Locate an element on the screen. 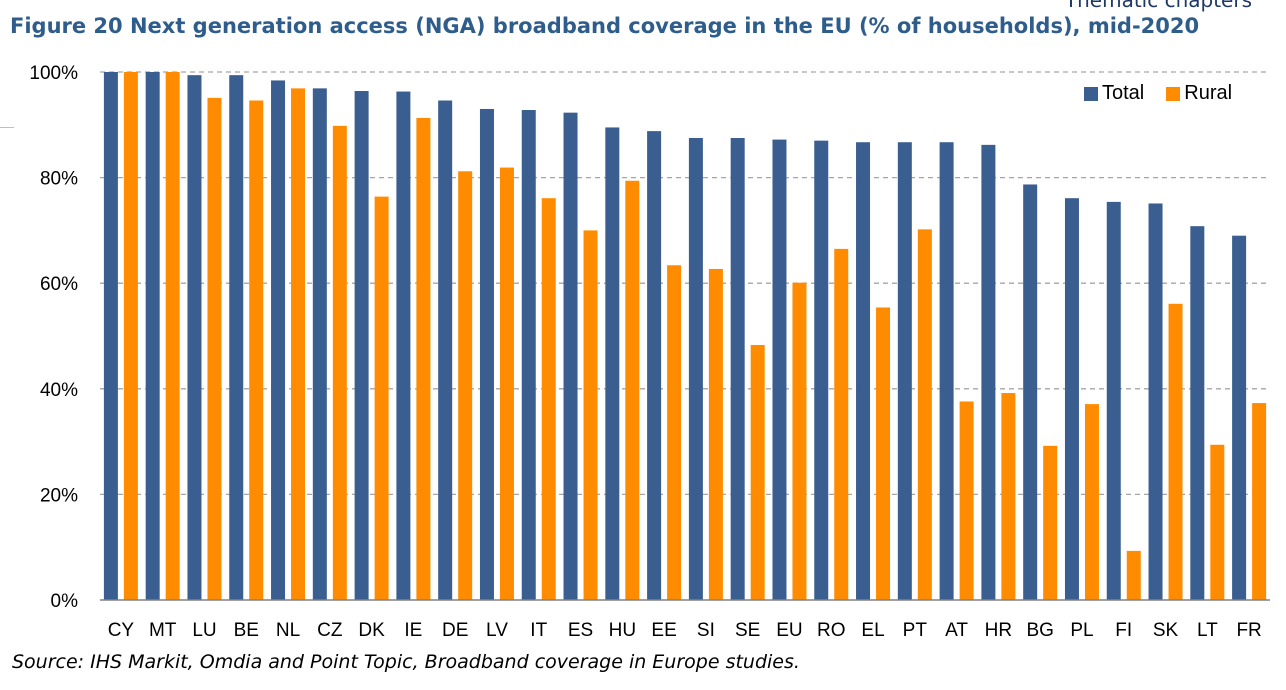 Image resolution: width=1286 pixels, height=690 pixels. x-tick-label: RO is located at coordinates (831, 630).